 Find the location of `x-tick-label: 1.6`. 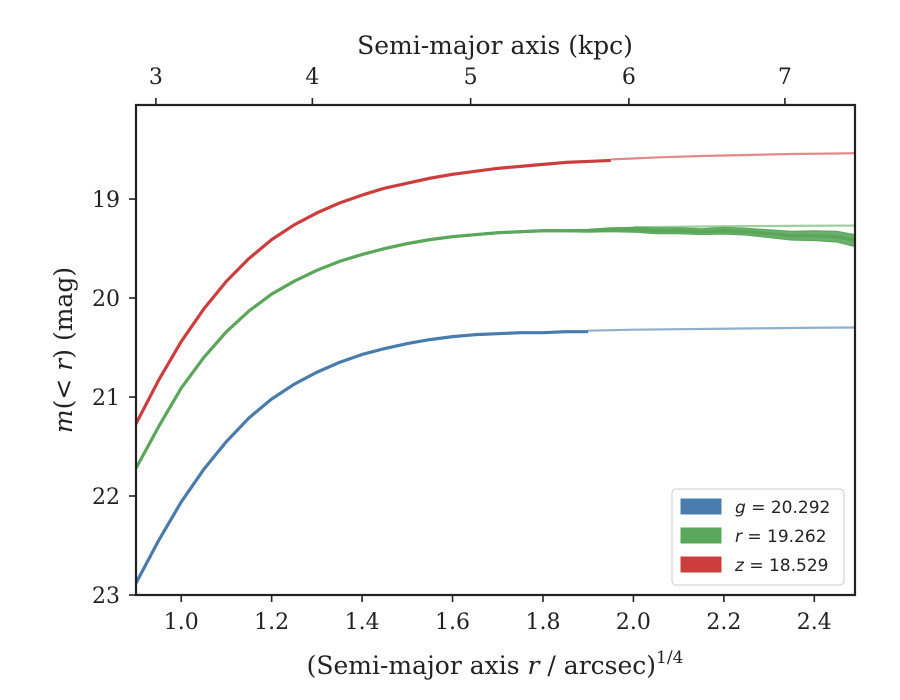

x-tick-label: 1.6 is located at coordinates (452, 622).